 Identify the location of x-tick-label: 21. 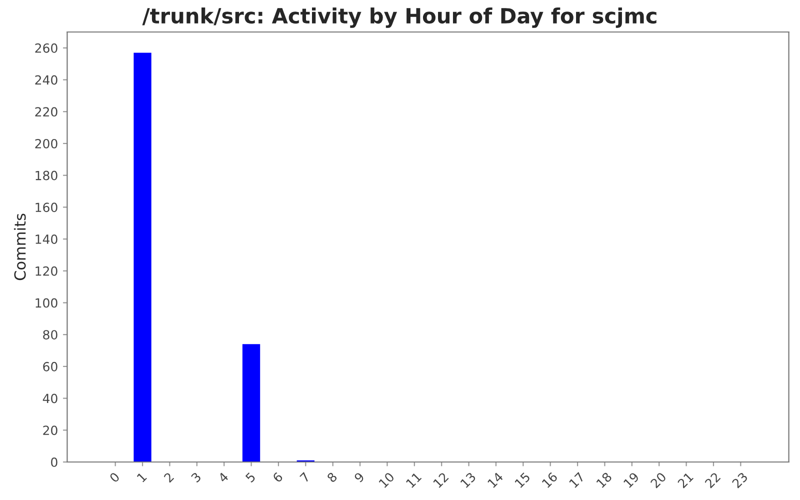
(685, 480).